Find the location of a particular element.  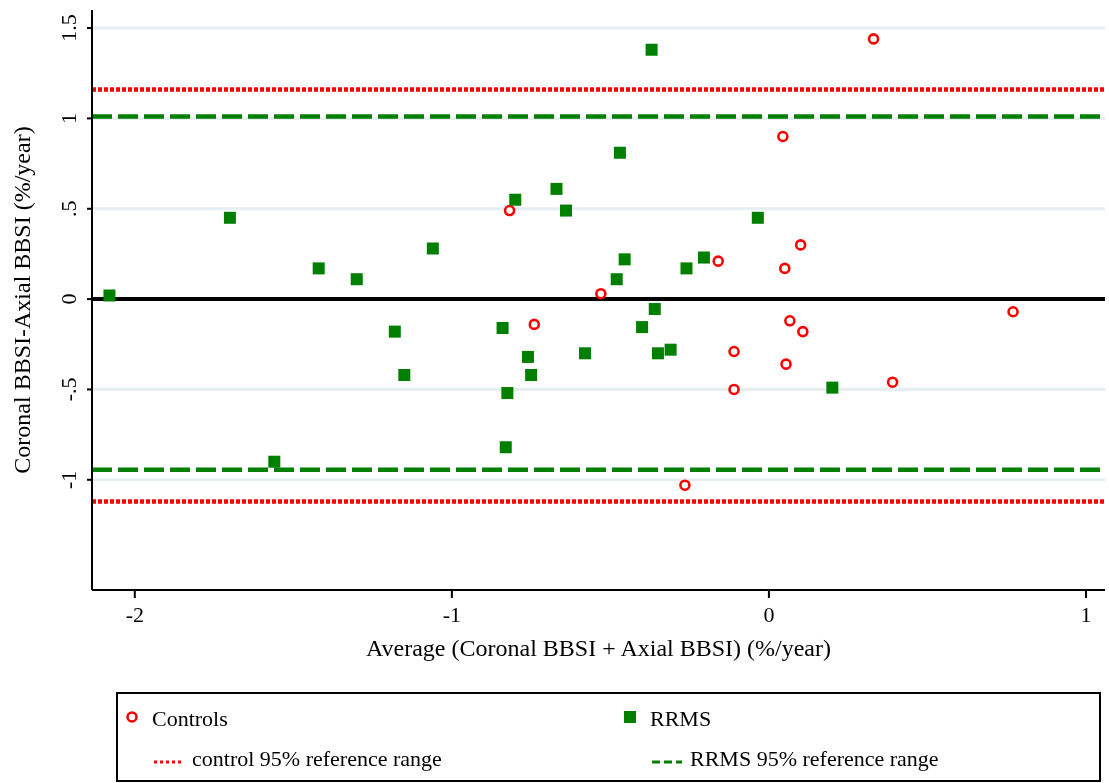

y-tick-label: 0 is located at coordinates (68, 299).